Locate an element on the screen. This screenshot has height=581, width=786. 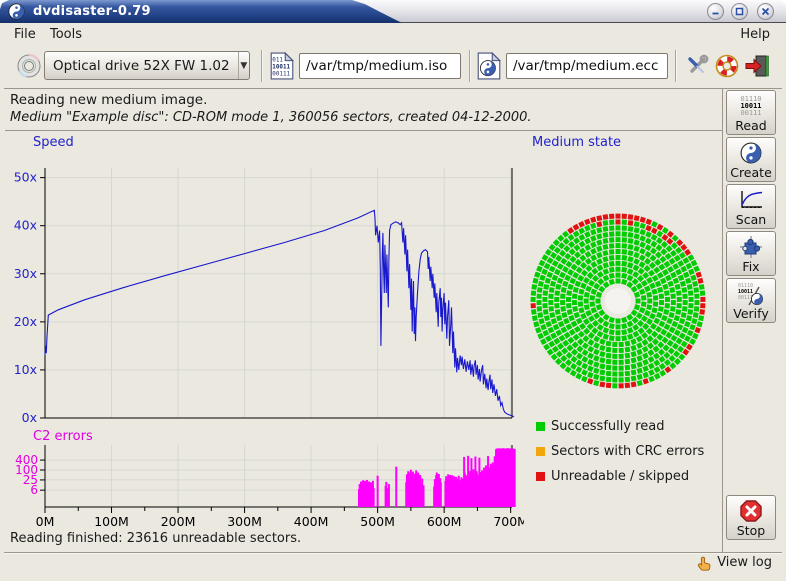
stop-button: Stop is located at coordinates (751, 517).